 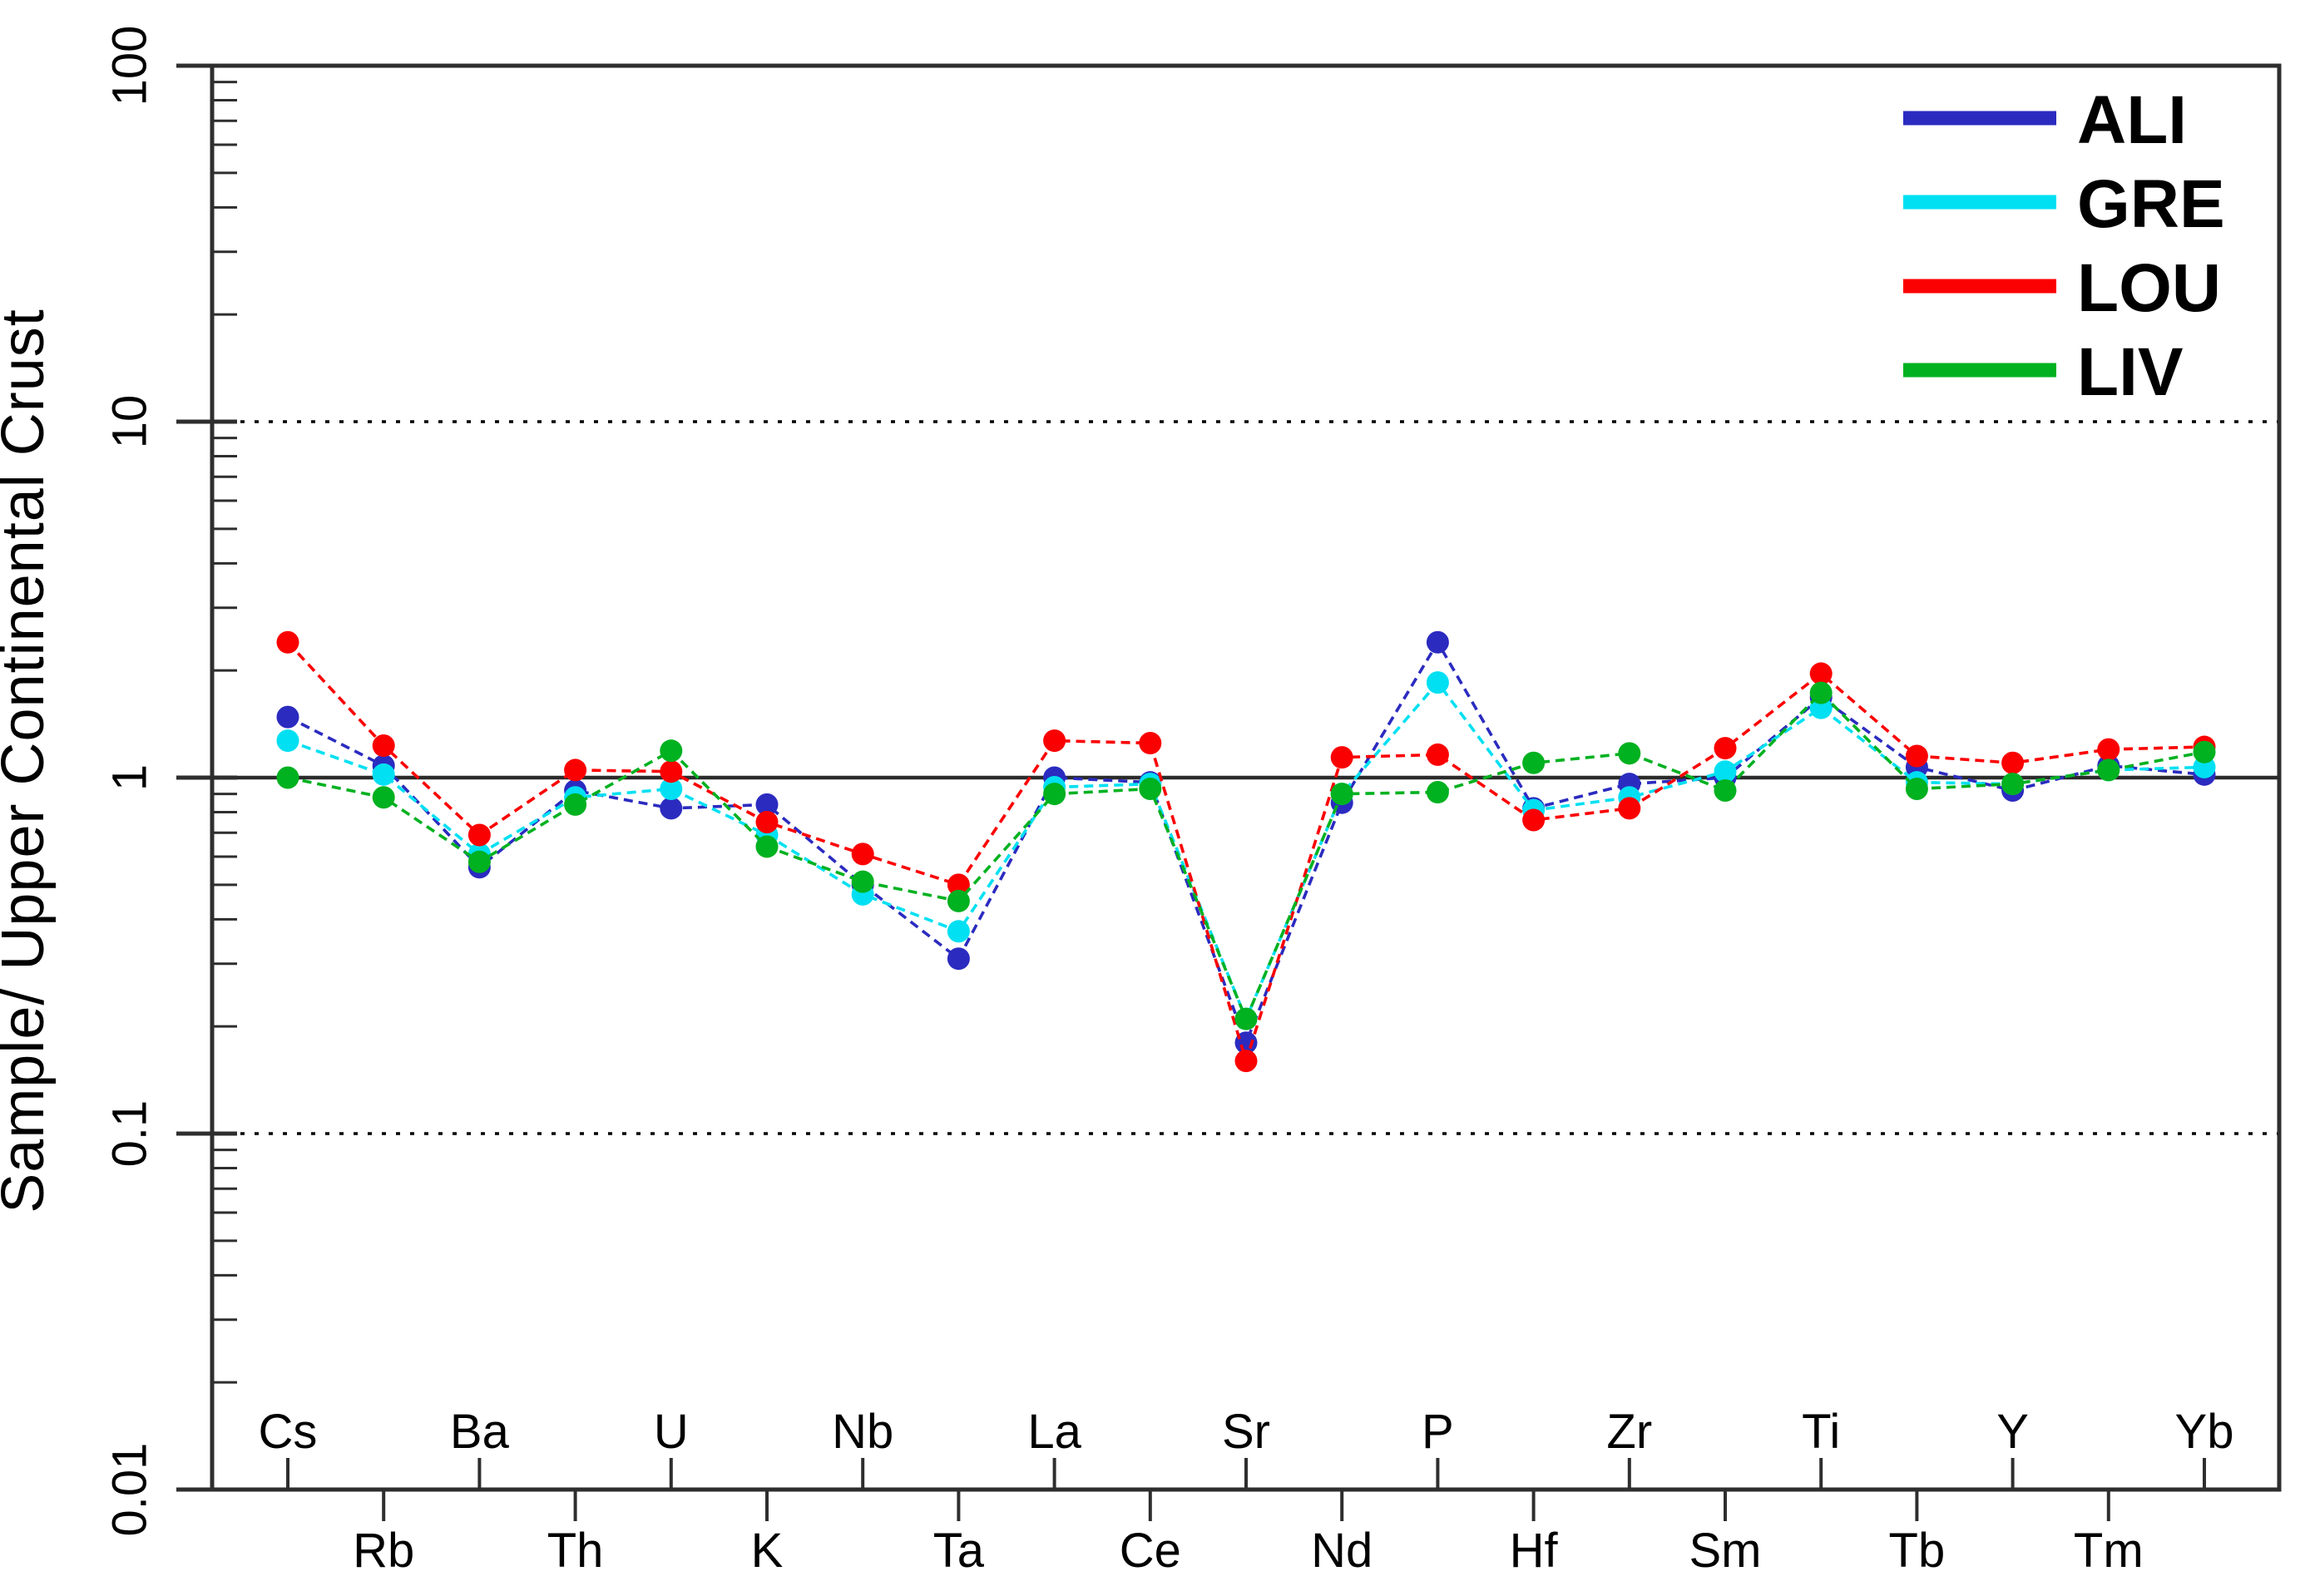 I want to click on point-LOU-Nd, so click(x=1341, y=757).